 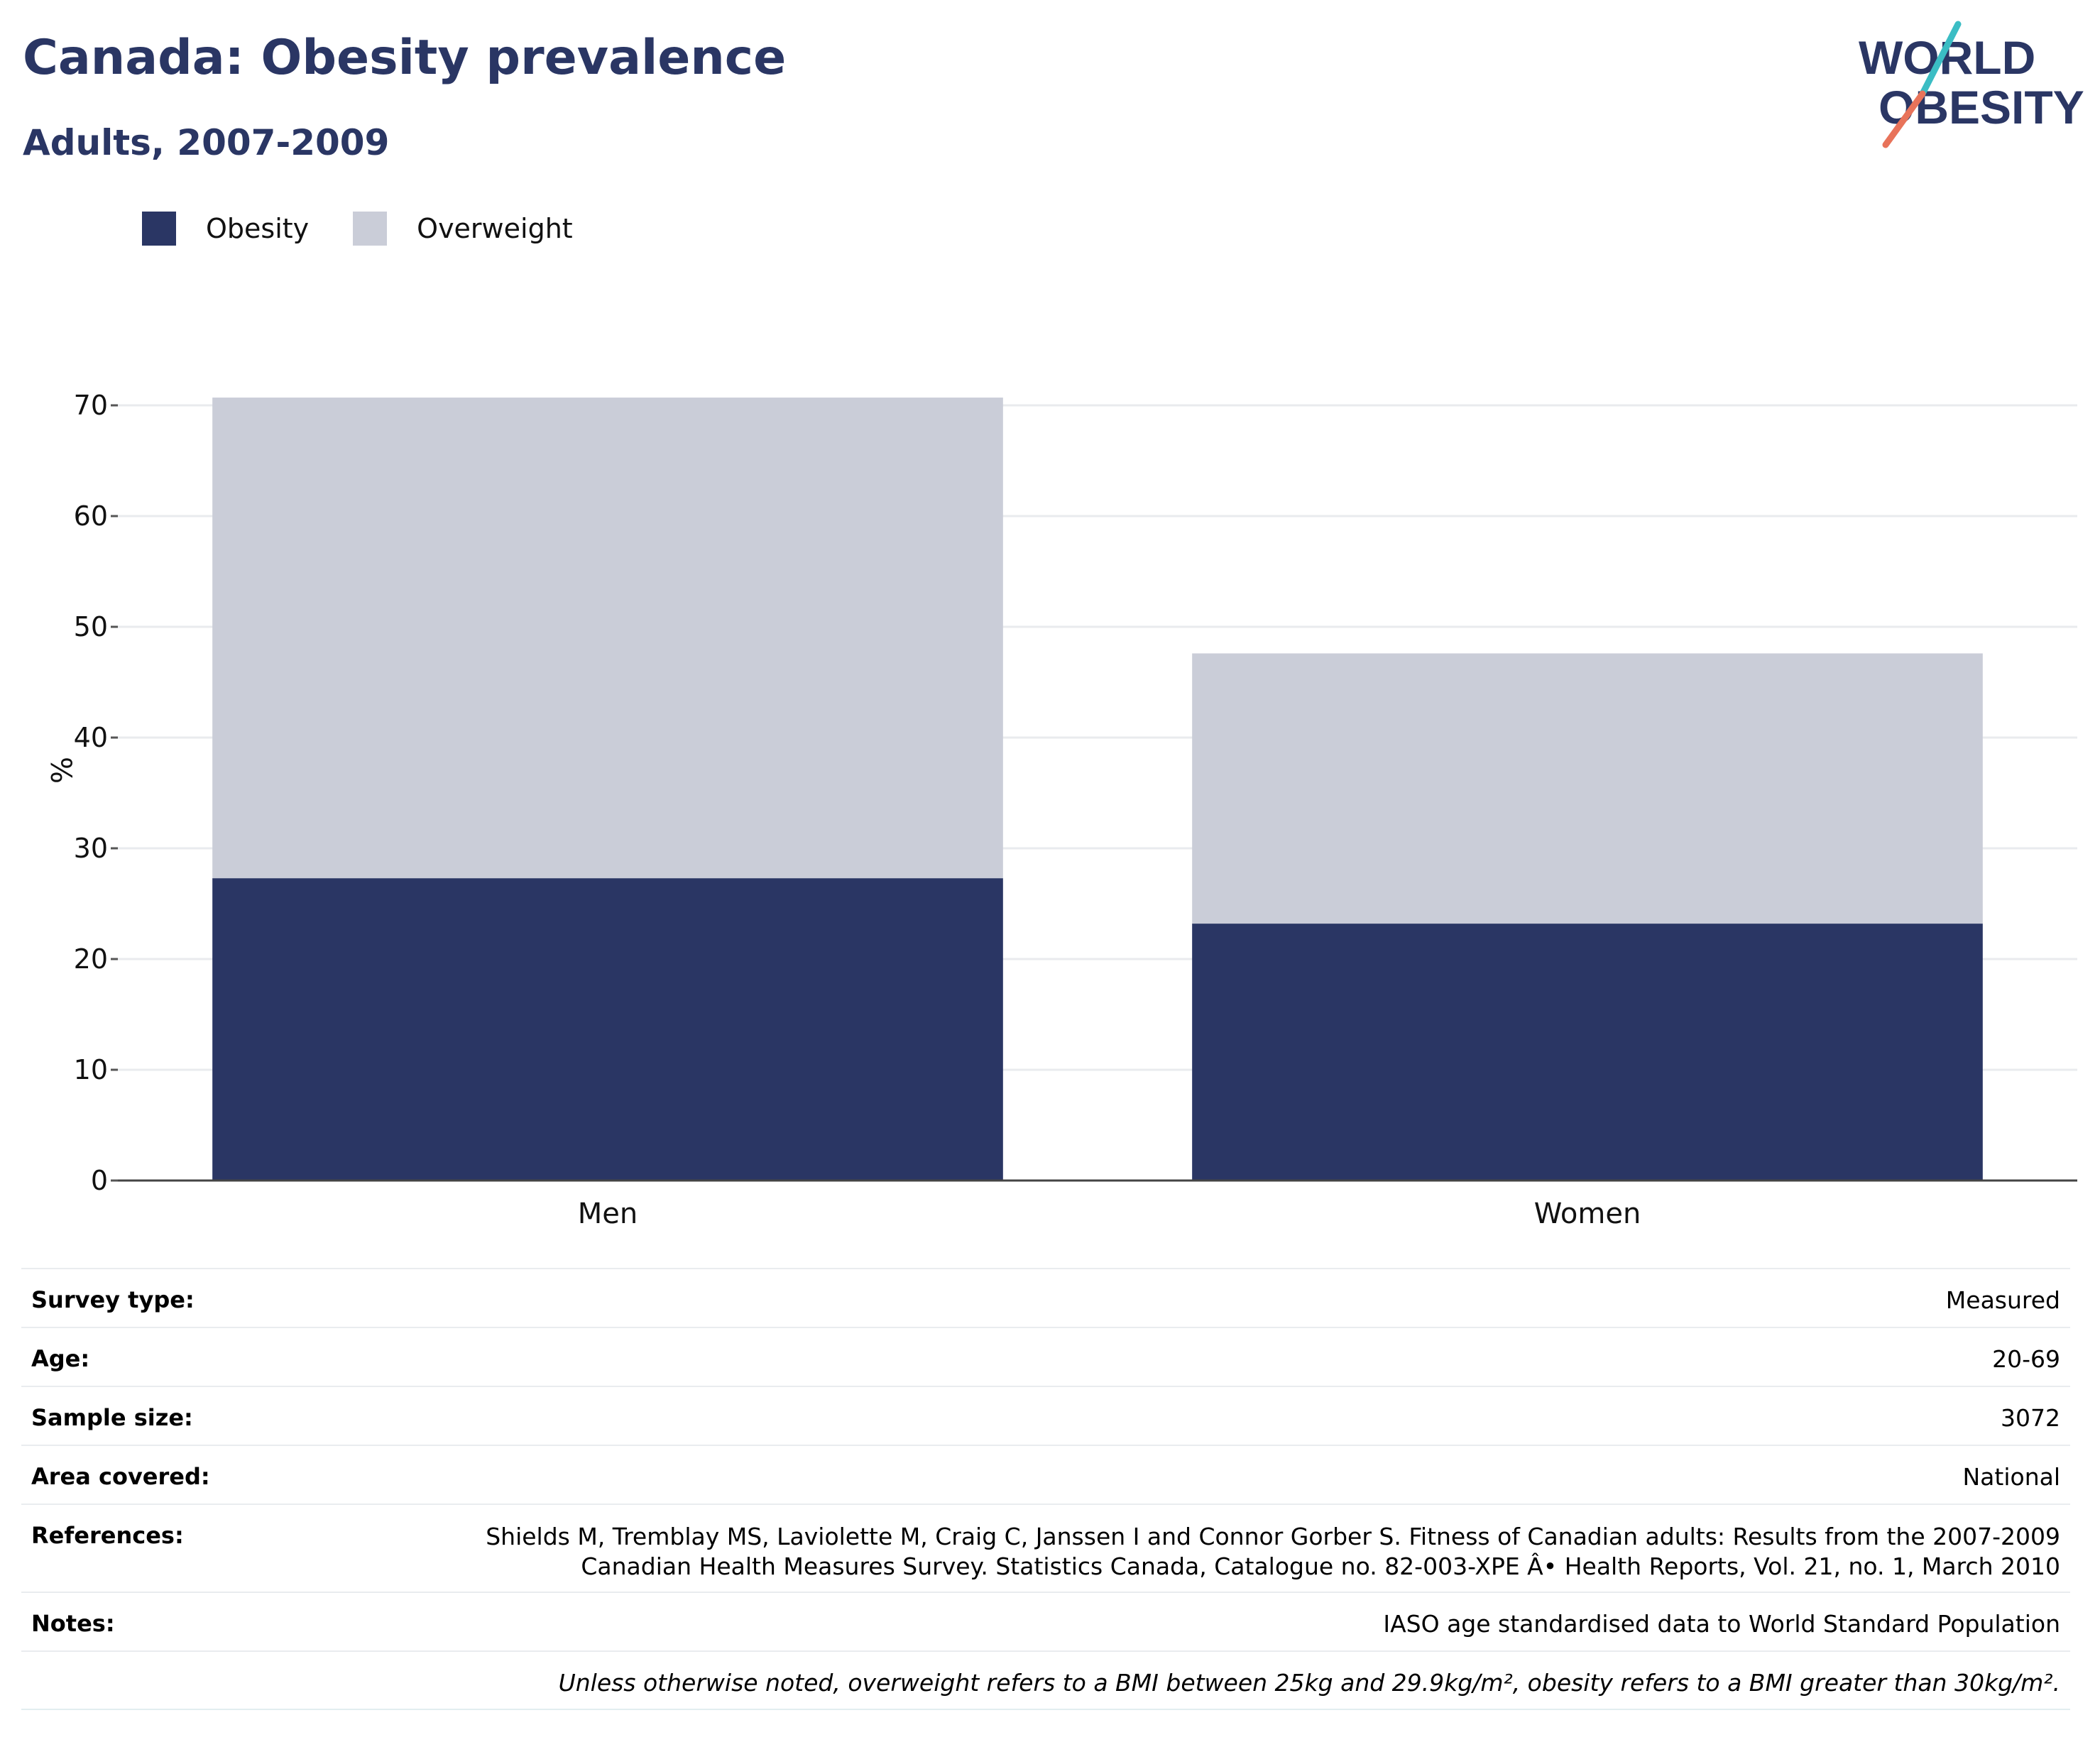 What do you see at coordinates (1587, 788) in the screenshot?
I see `bar-overweight-women` at bounding box center [1587, 788].